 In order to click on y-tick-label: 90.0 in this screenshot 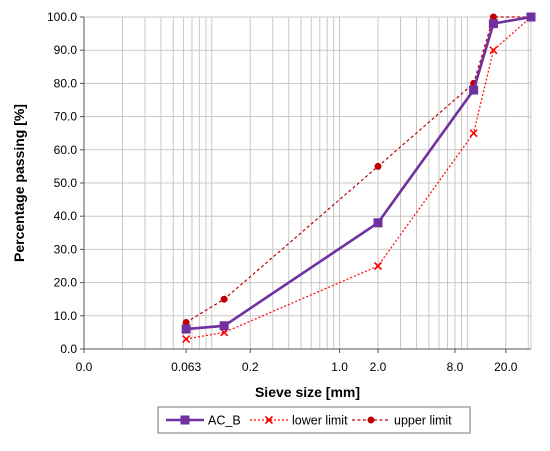, I will do `click(66, 50)`.